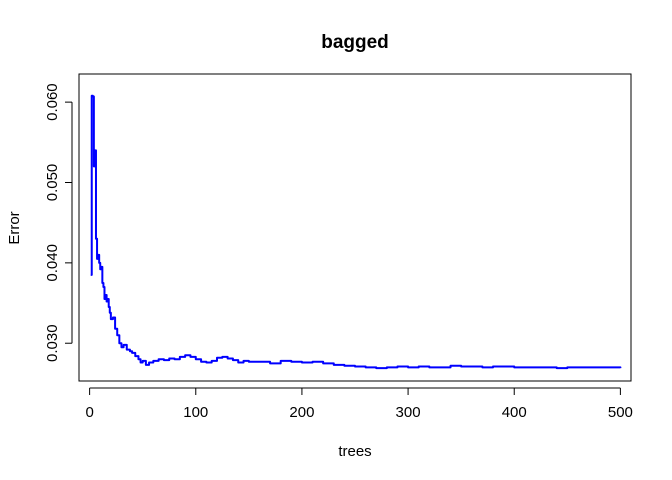 This screenshot has width=672, height=480. Describe the element at coordinates (195, 412) in the screenshot. I see `x-tick-label: 100` at that location.